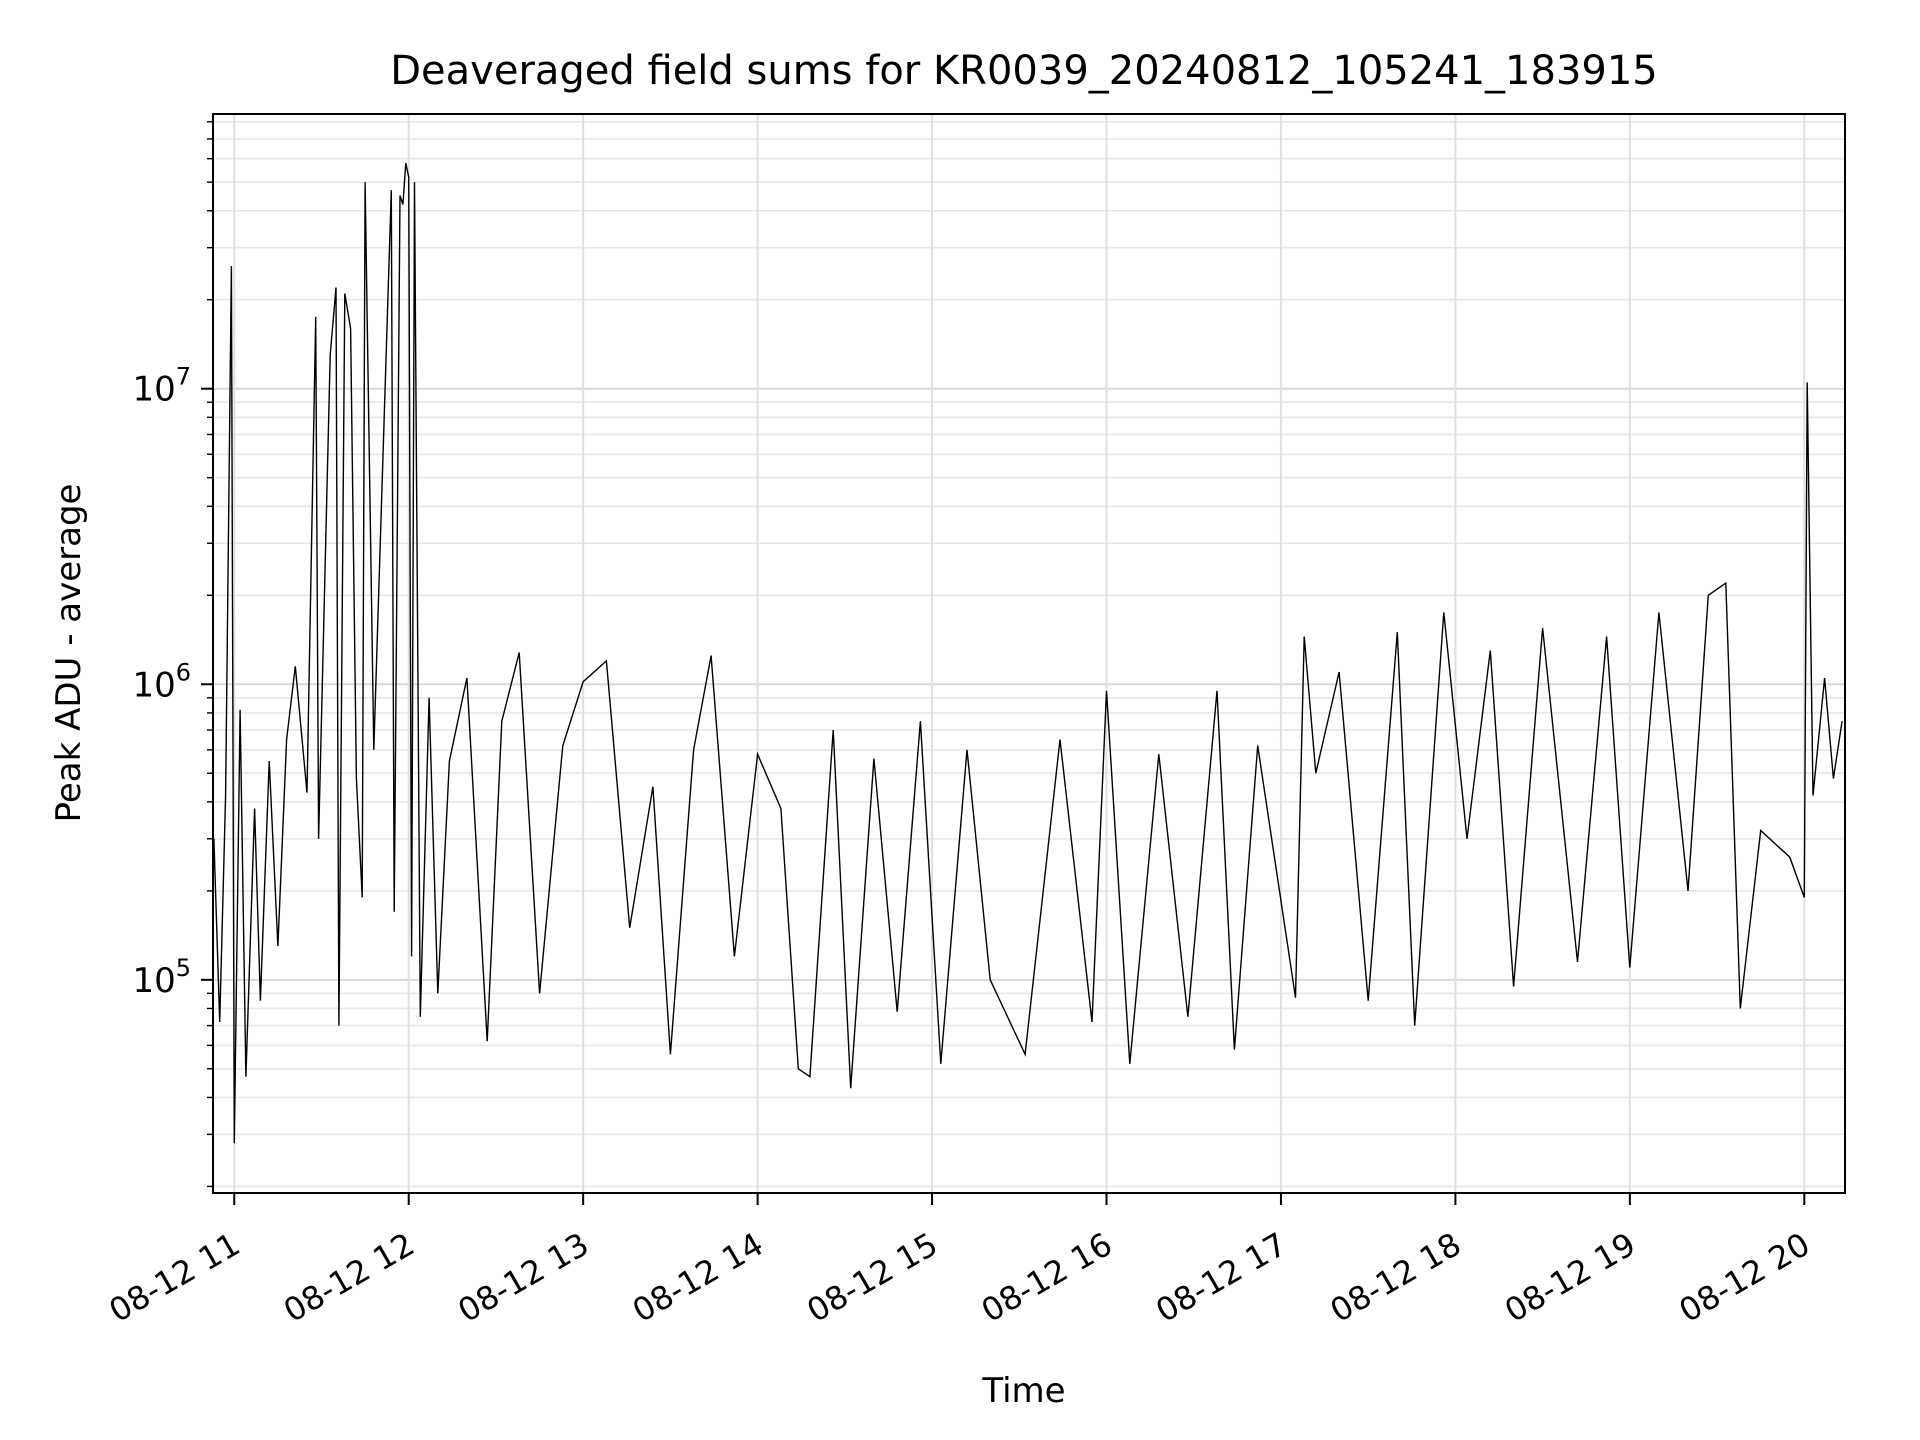 The width and height of the screenshot is (1920, 1440). Describe the element at coordinates (161, 386) in the screenshot. I see `y-tick-label: 10⁷` at that location.